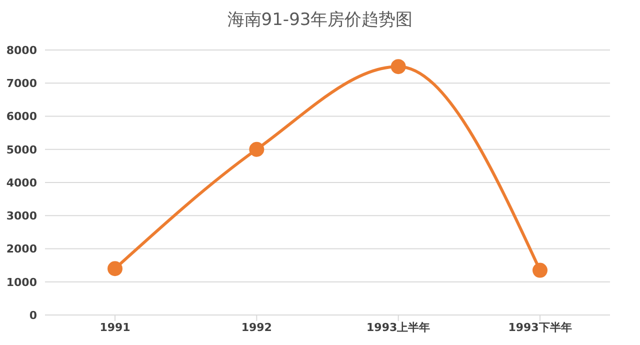  Describe the element at coordinates (115, 327) in the screenshot. I see `x-tick-label: 1991` at that location.